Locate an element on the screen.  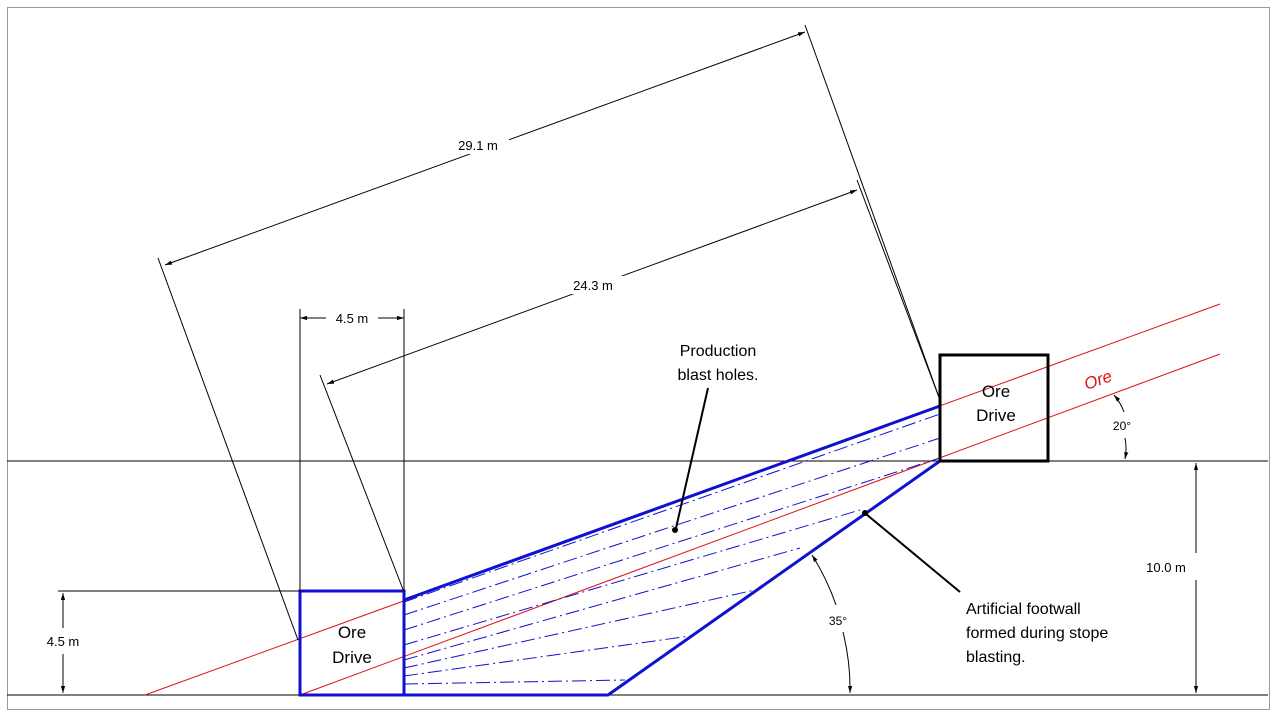
footwall-leader-dot is located at coordinates (865, 513).